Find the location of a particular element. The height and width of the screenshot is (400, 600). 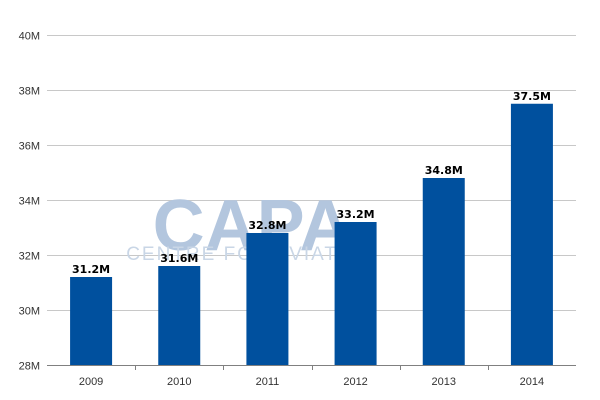

data-label-2013: 34.8M is located at coordinates (444, 170).